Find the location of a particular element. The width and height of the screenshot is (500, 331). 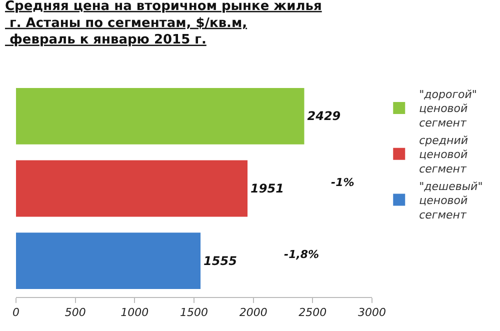

annotation: -1% is located at coordinates (342, 182).